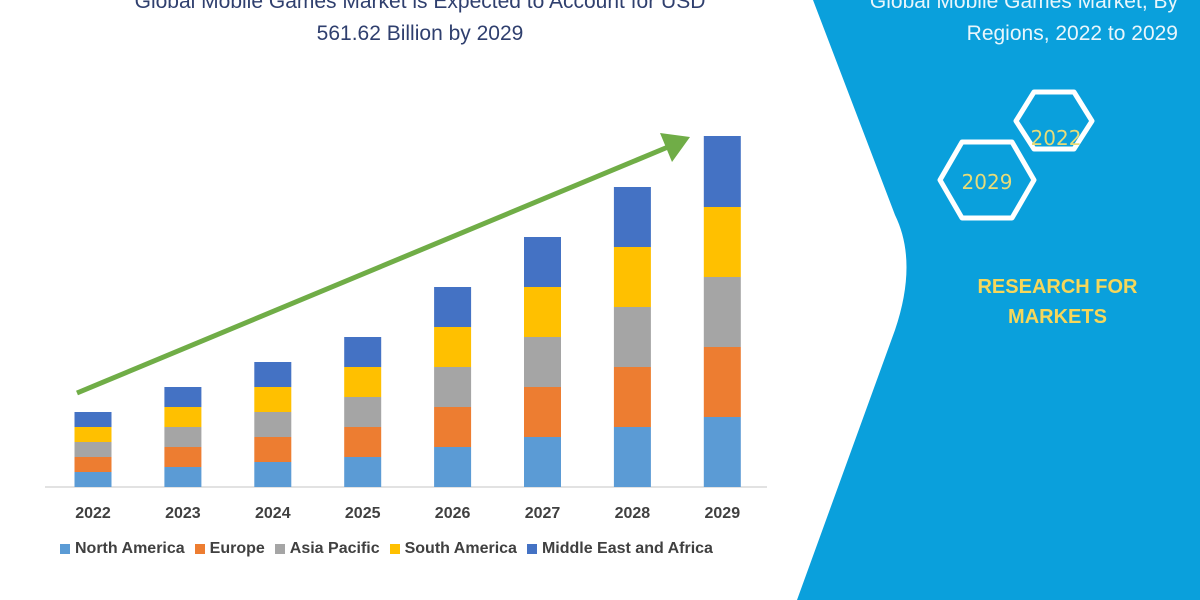  Describe the element at coordinates (1054, 120) in the screenshot. I see `hexagon-2022: 2022` at that location.